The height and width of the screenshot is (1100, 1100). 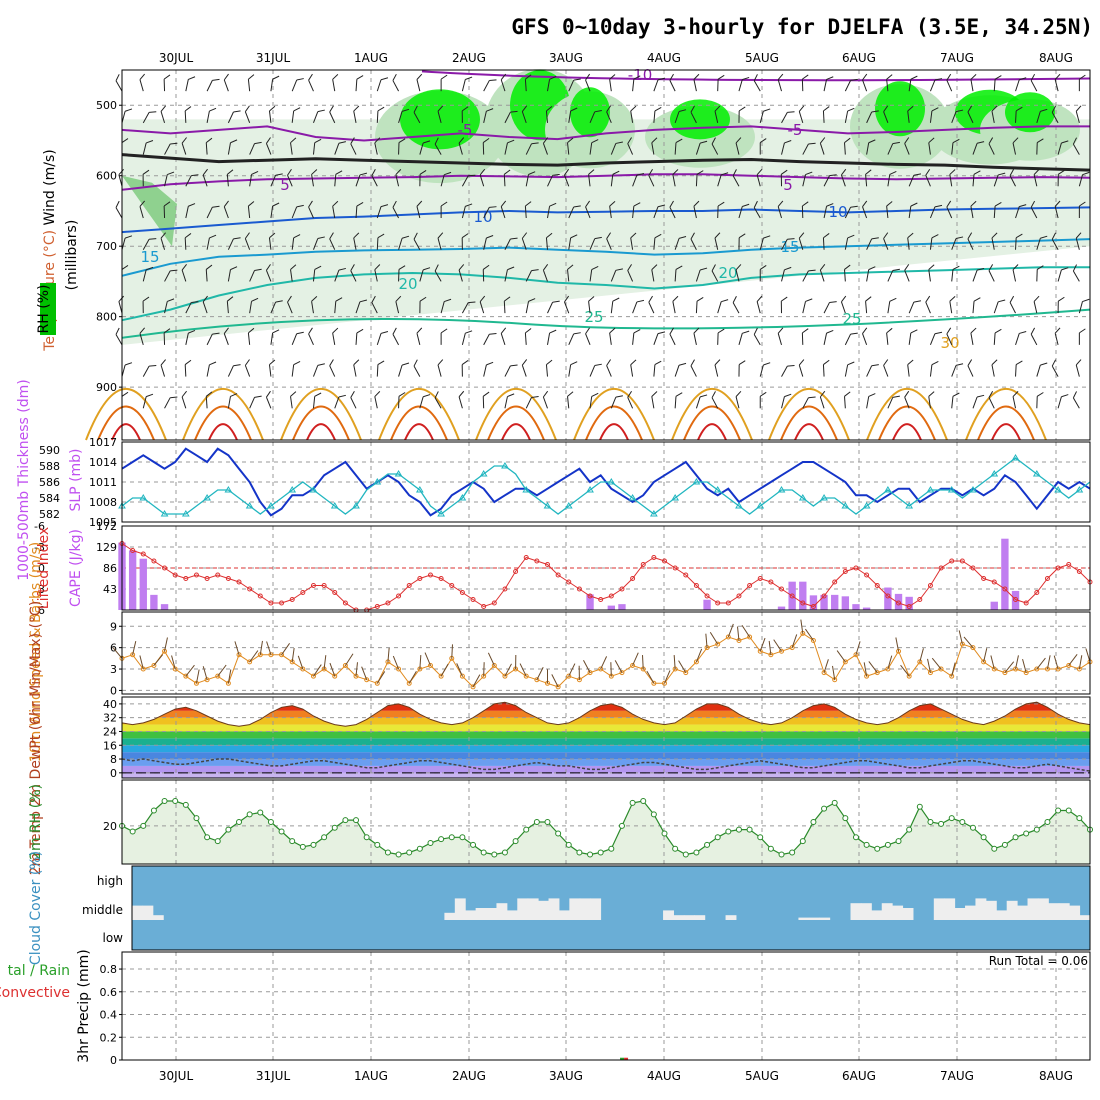 What do you see at coordinates (795, 130) in the screenshot?
I see `temp-contour-label: -5` at bounding box center [795, 130].